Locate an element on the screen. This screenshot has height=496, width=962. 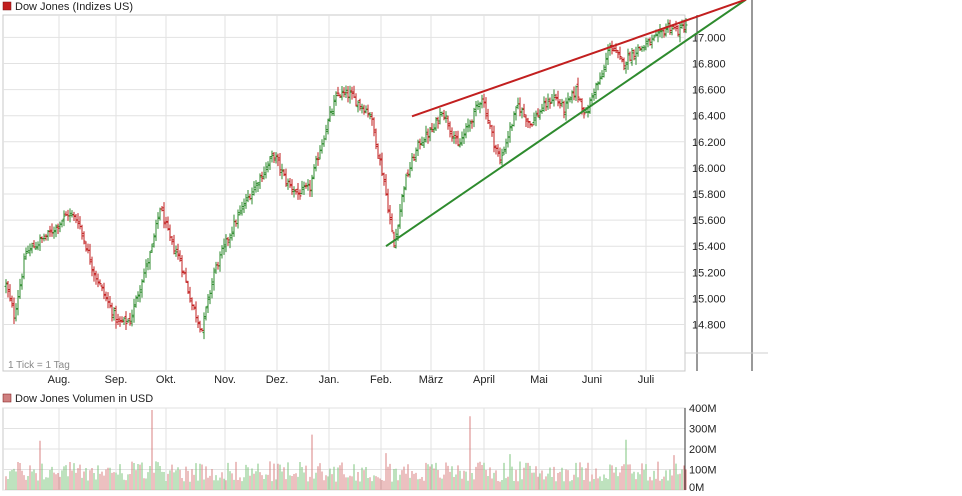
tick-note: 1 Tick = 1 Tag is located at coordinates (39, 365).